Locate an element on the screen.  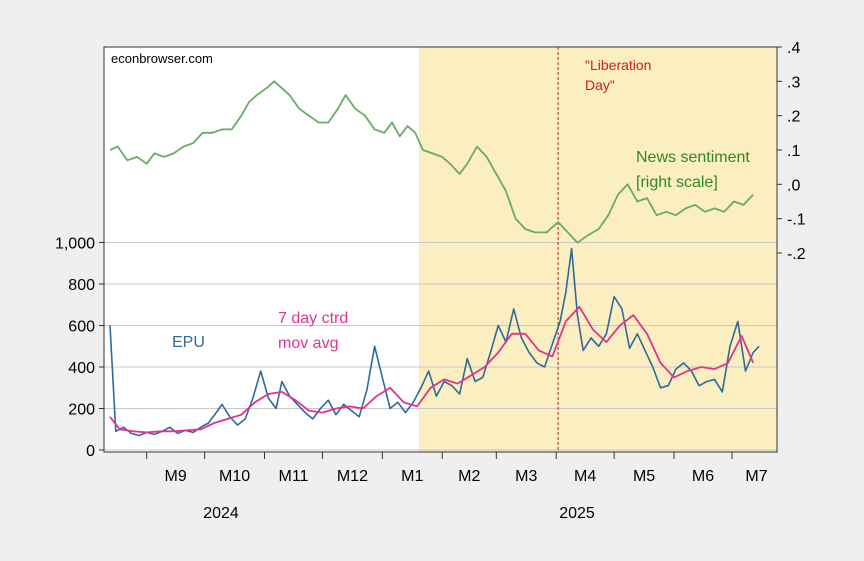
x-month-label: M12 is located at coordinates (352, 476).